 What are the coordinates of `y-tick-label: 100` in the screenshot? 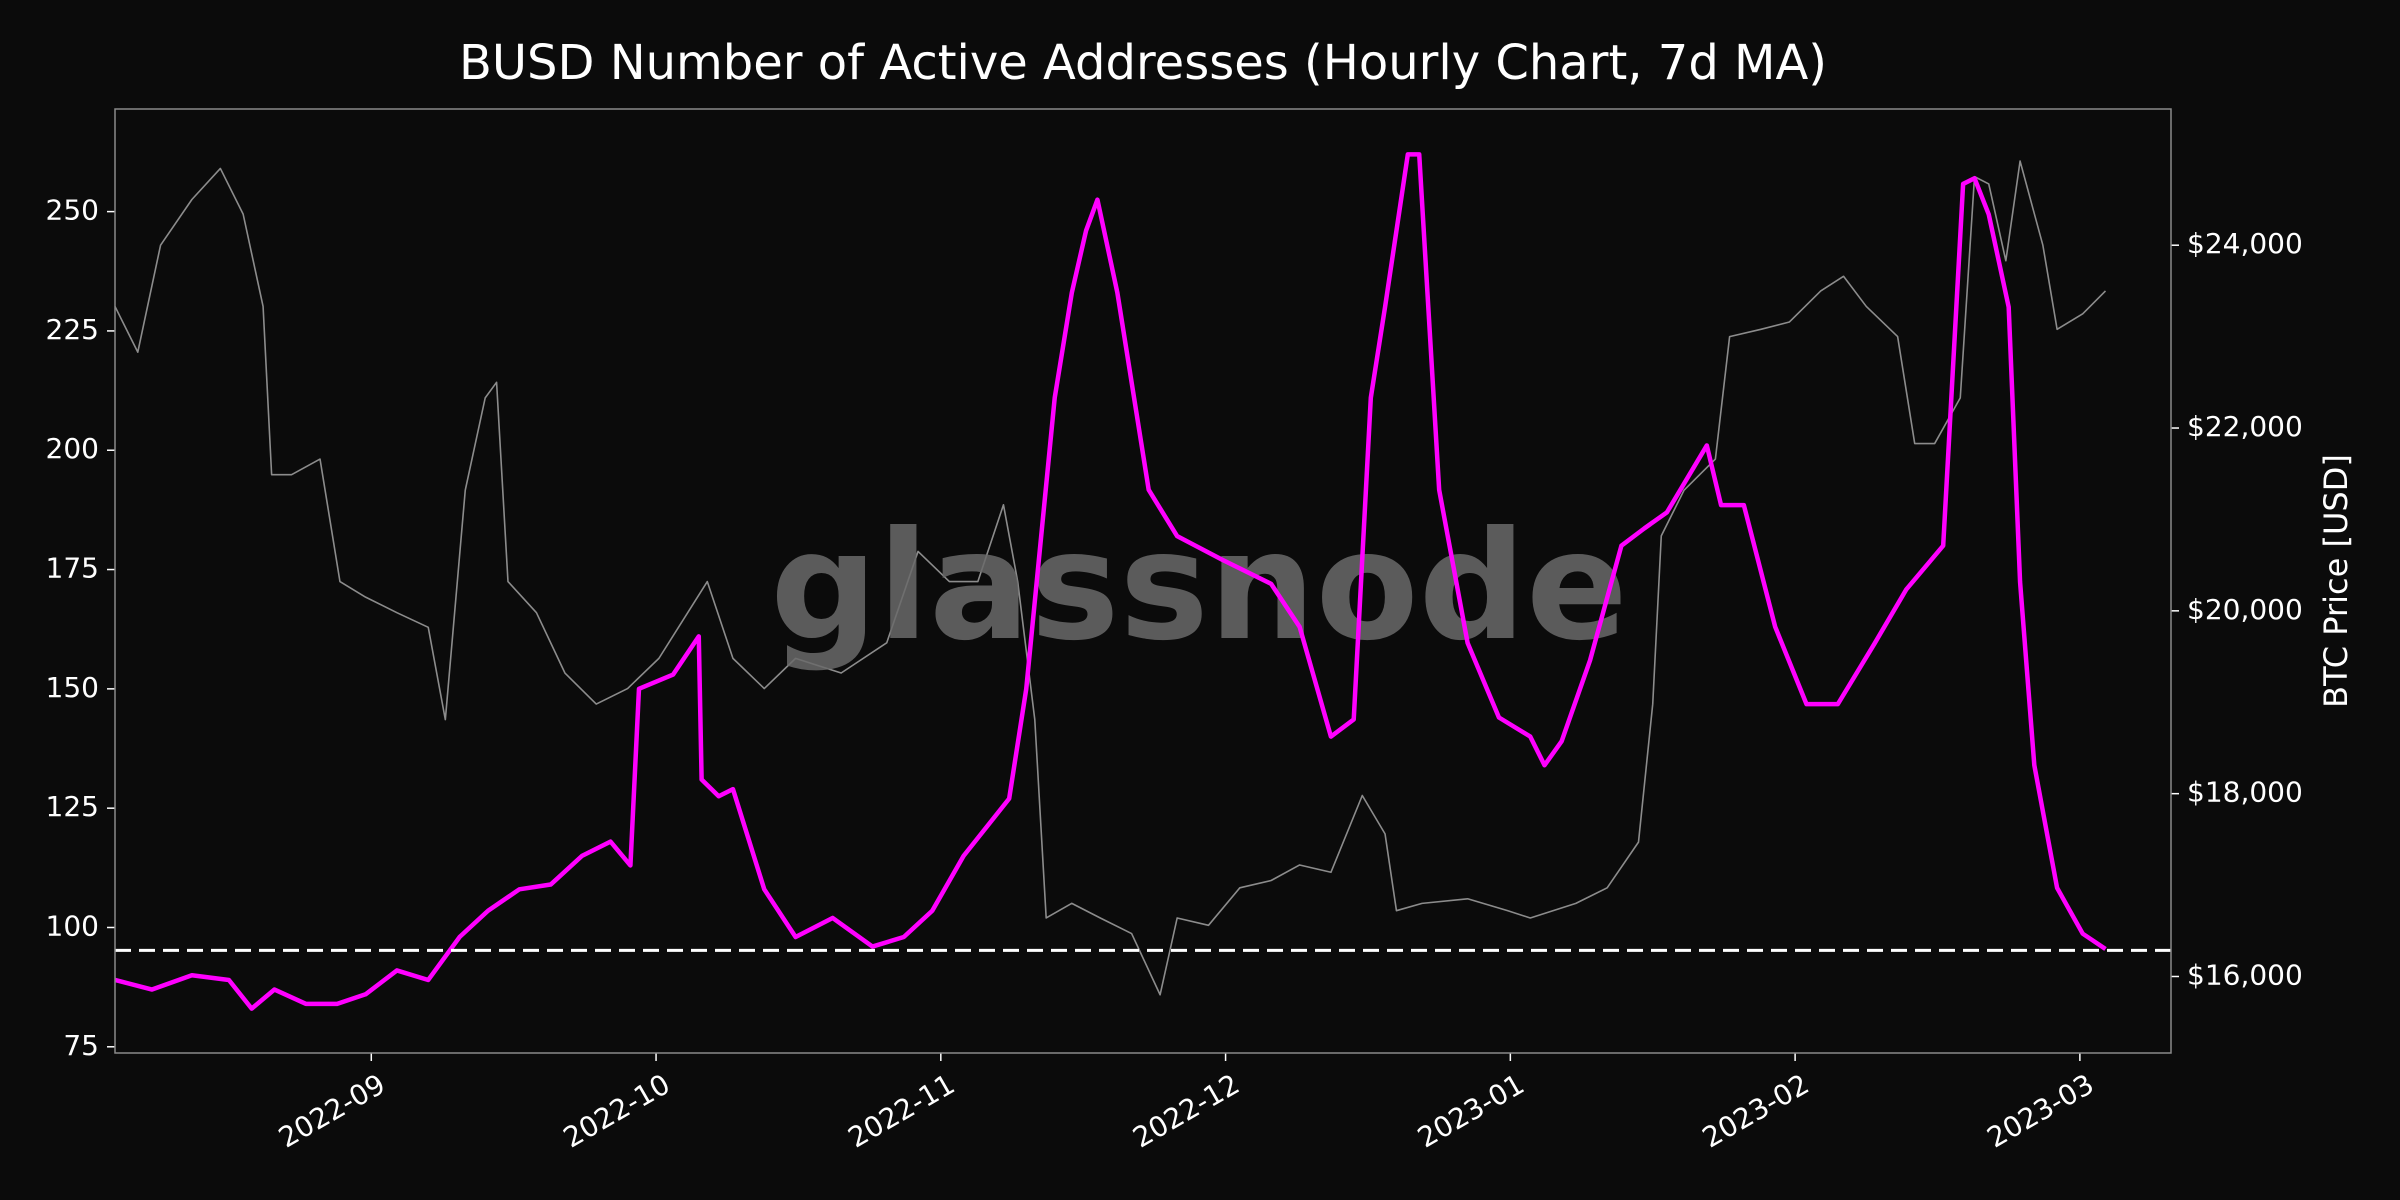 It's located at (72, 925).